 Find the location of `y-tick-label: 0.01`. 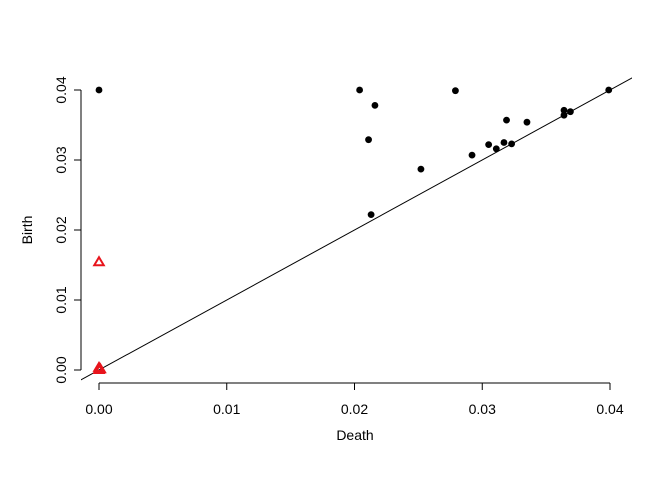

y-tick-label: 0.01 is located at coordinates (61, 299).